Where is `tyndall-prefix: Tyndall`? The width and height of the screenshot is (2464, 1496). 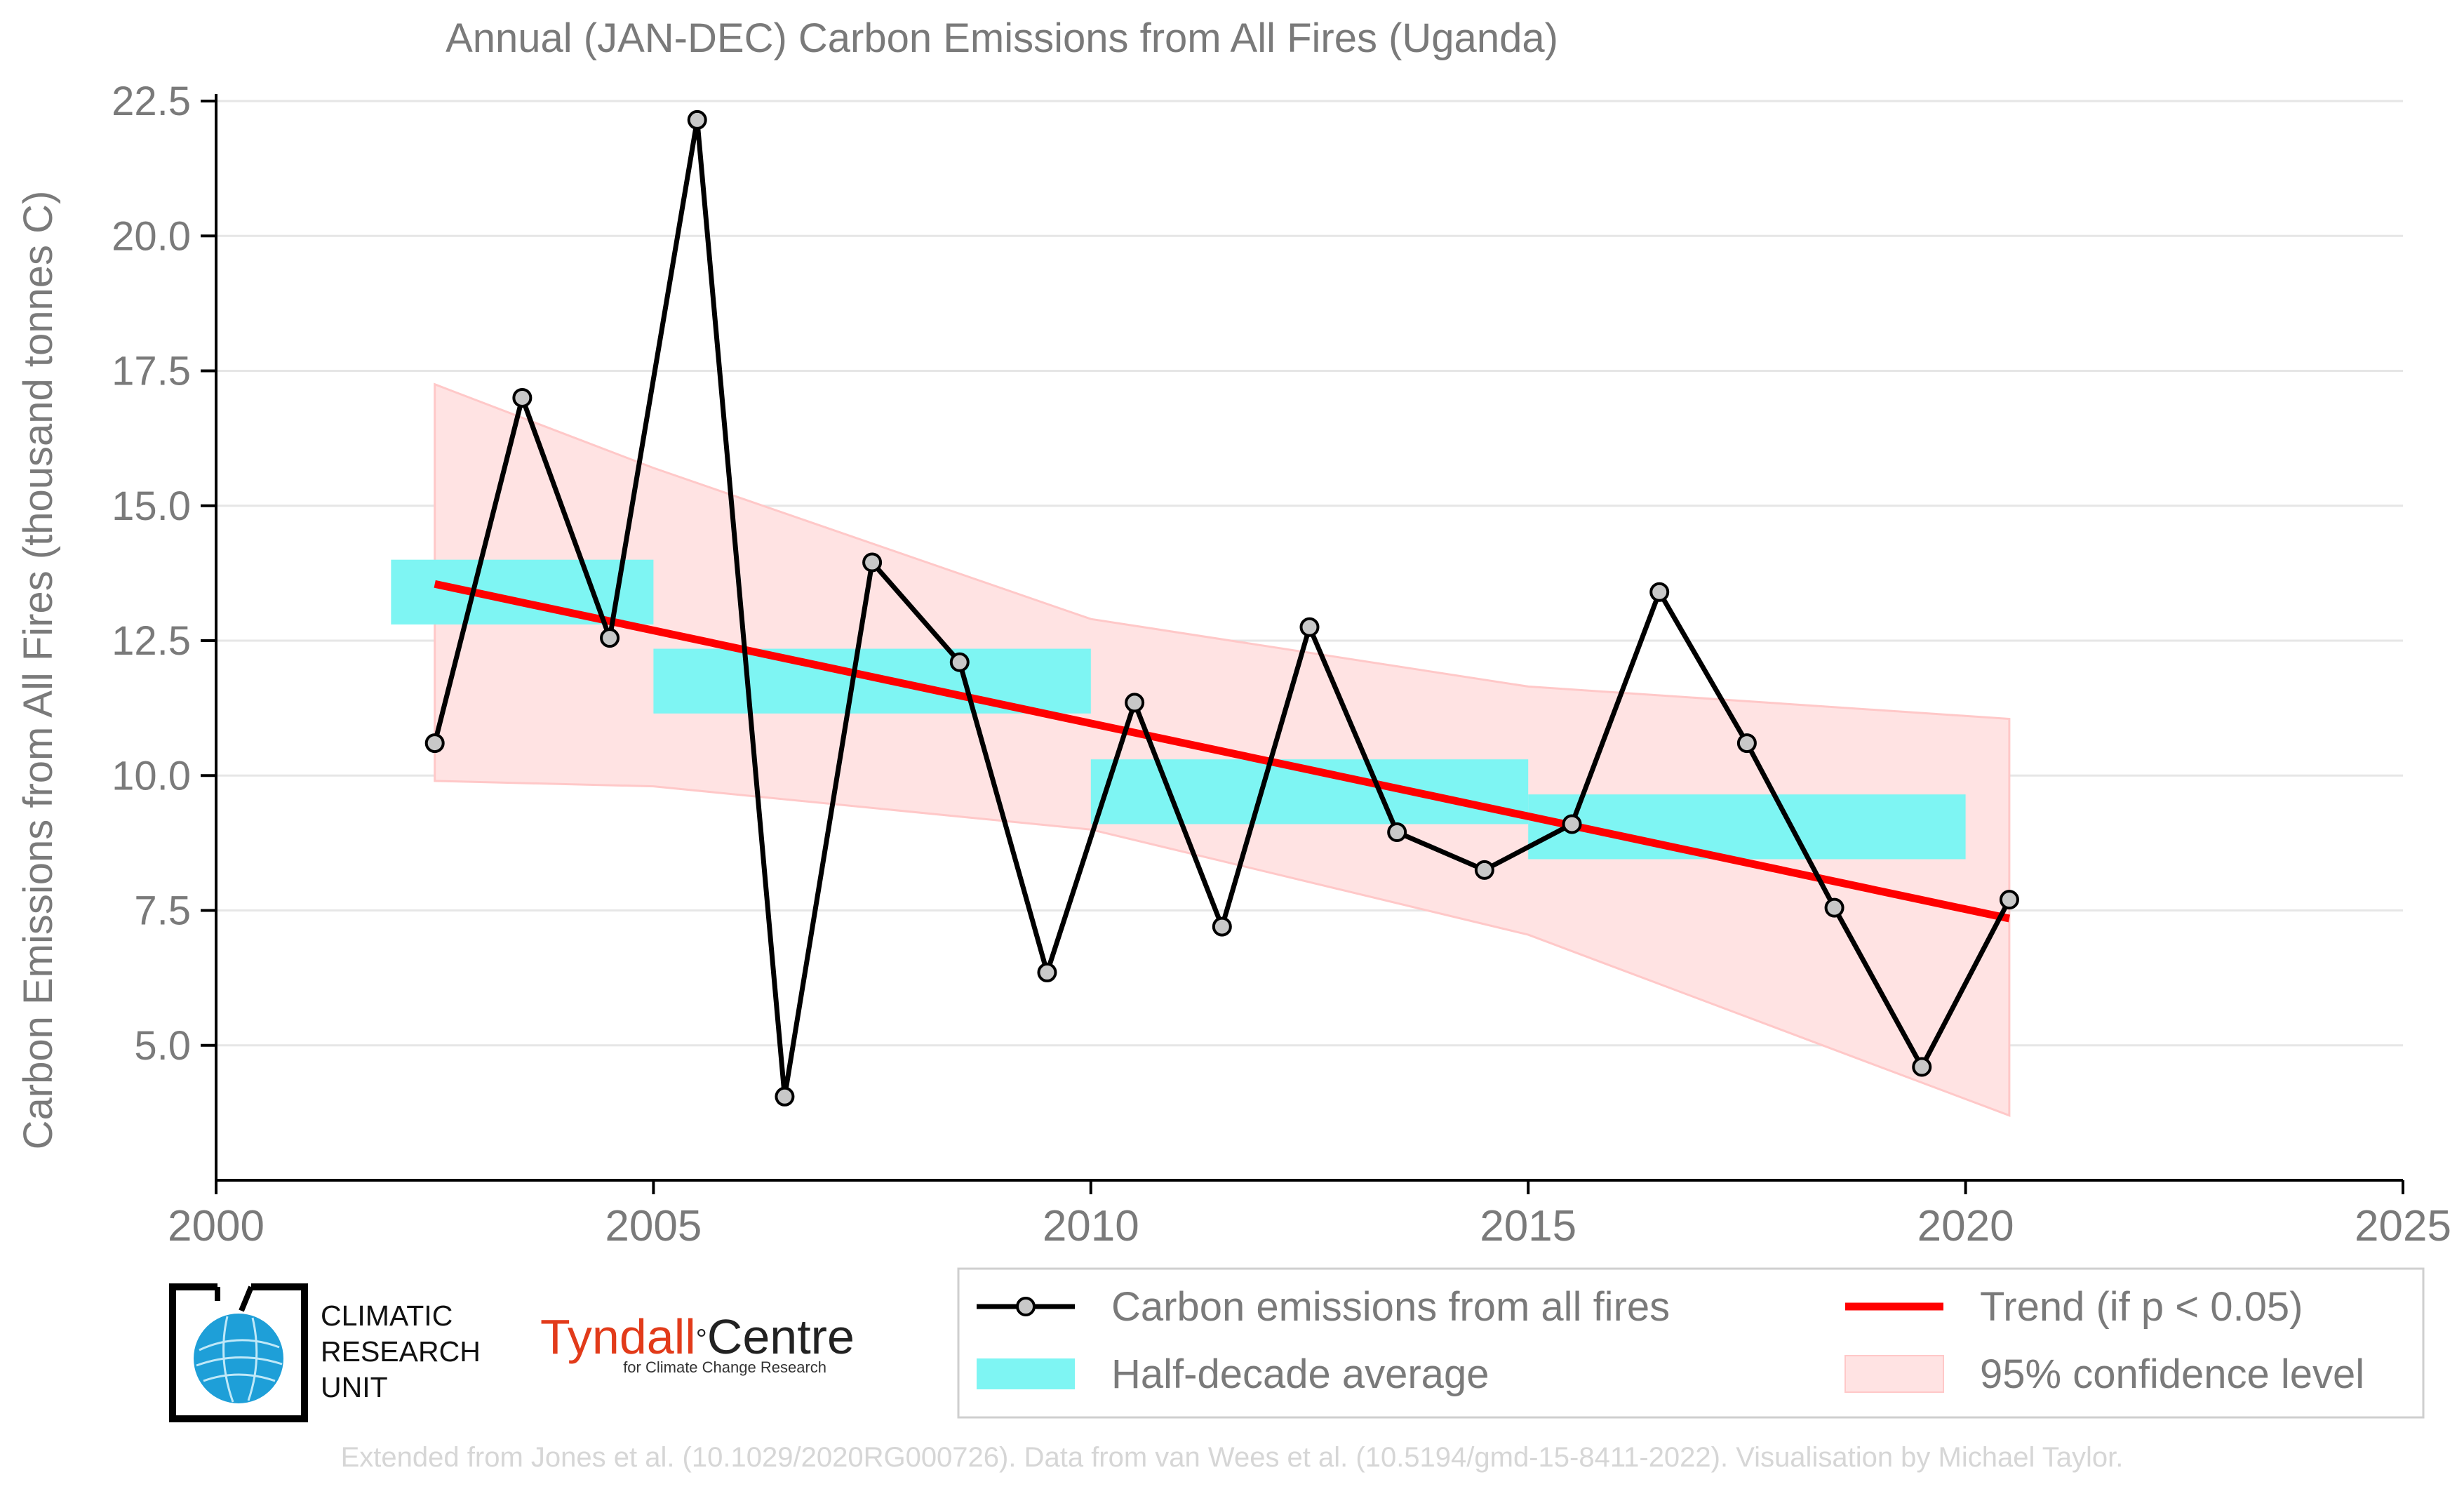 tyndall-prefix: Tyndall is located at coordinates (618, 1336).